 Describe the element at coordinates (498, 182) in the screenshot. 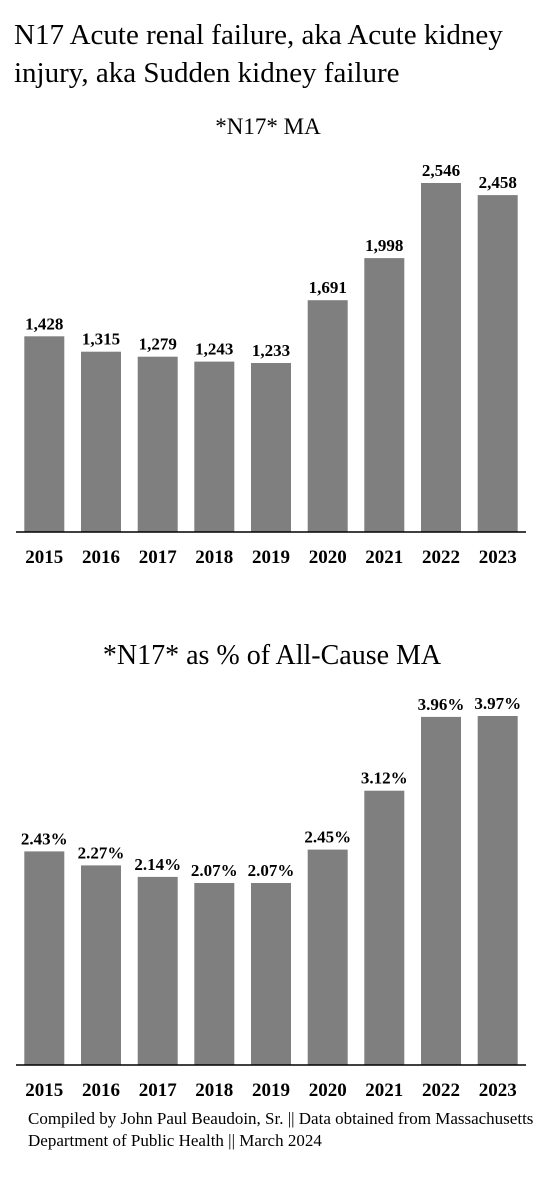

I see `data-label-2023: 2,458` at that location.